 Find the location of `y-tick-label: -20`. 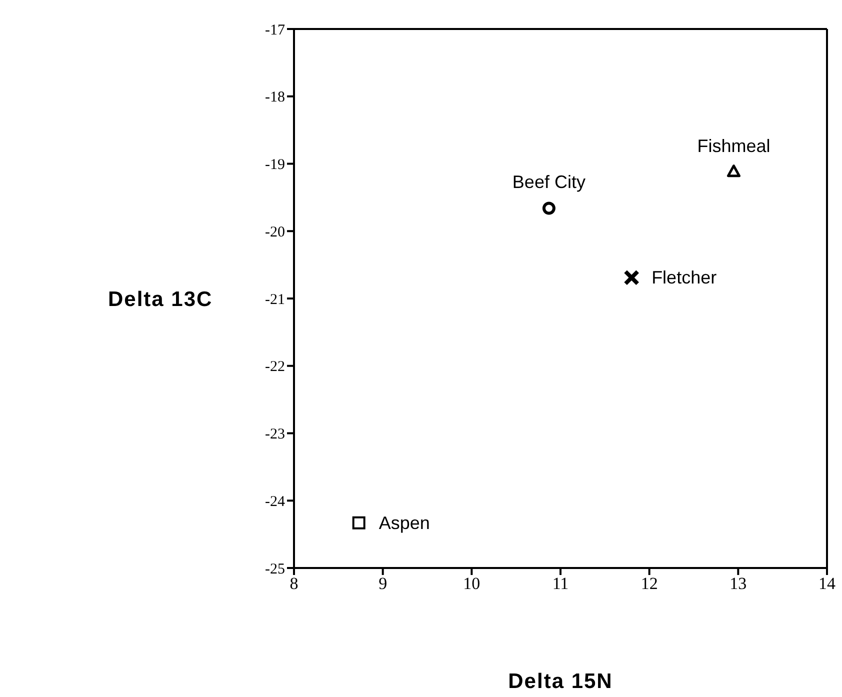

y-tick-label: -20 is located at coordinates (275, 232).